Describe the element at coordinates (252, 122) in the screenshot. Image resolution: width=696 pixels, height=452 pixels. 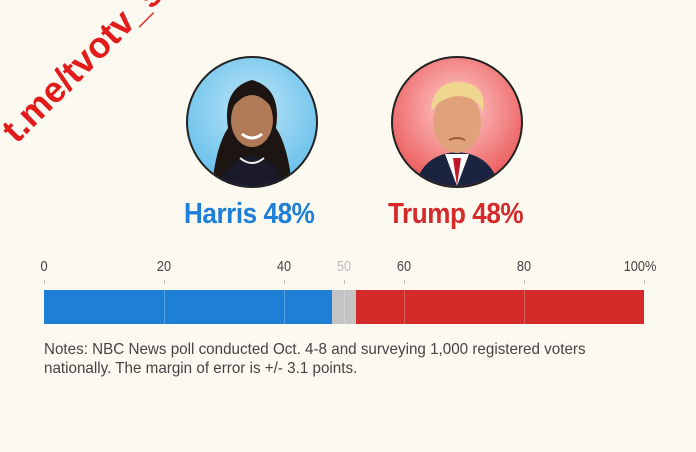
I see `harris-portrait` at that location.